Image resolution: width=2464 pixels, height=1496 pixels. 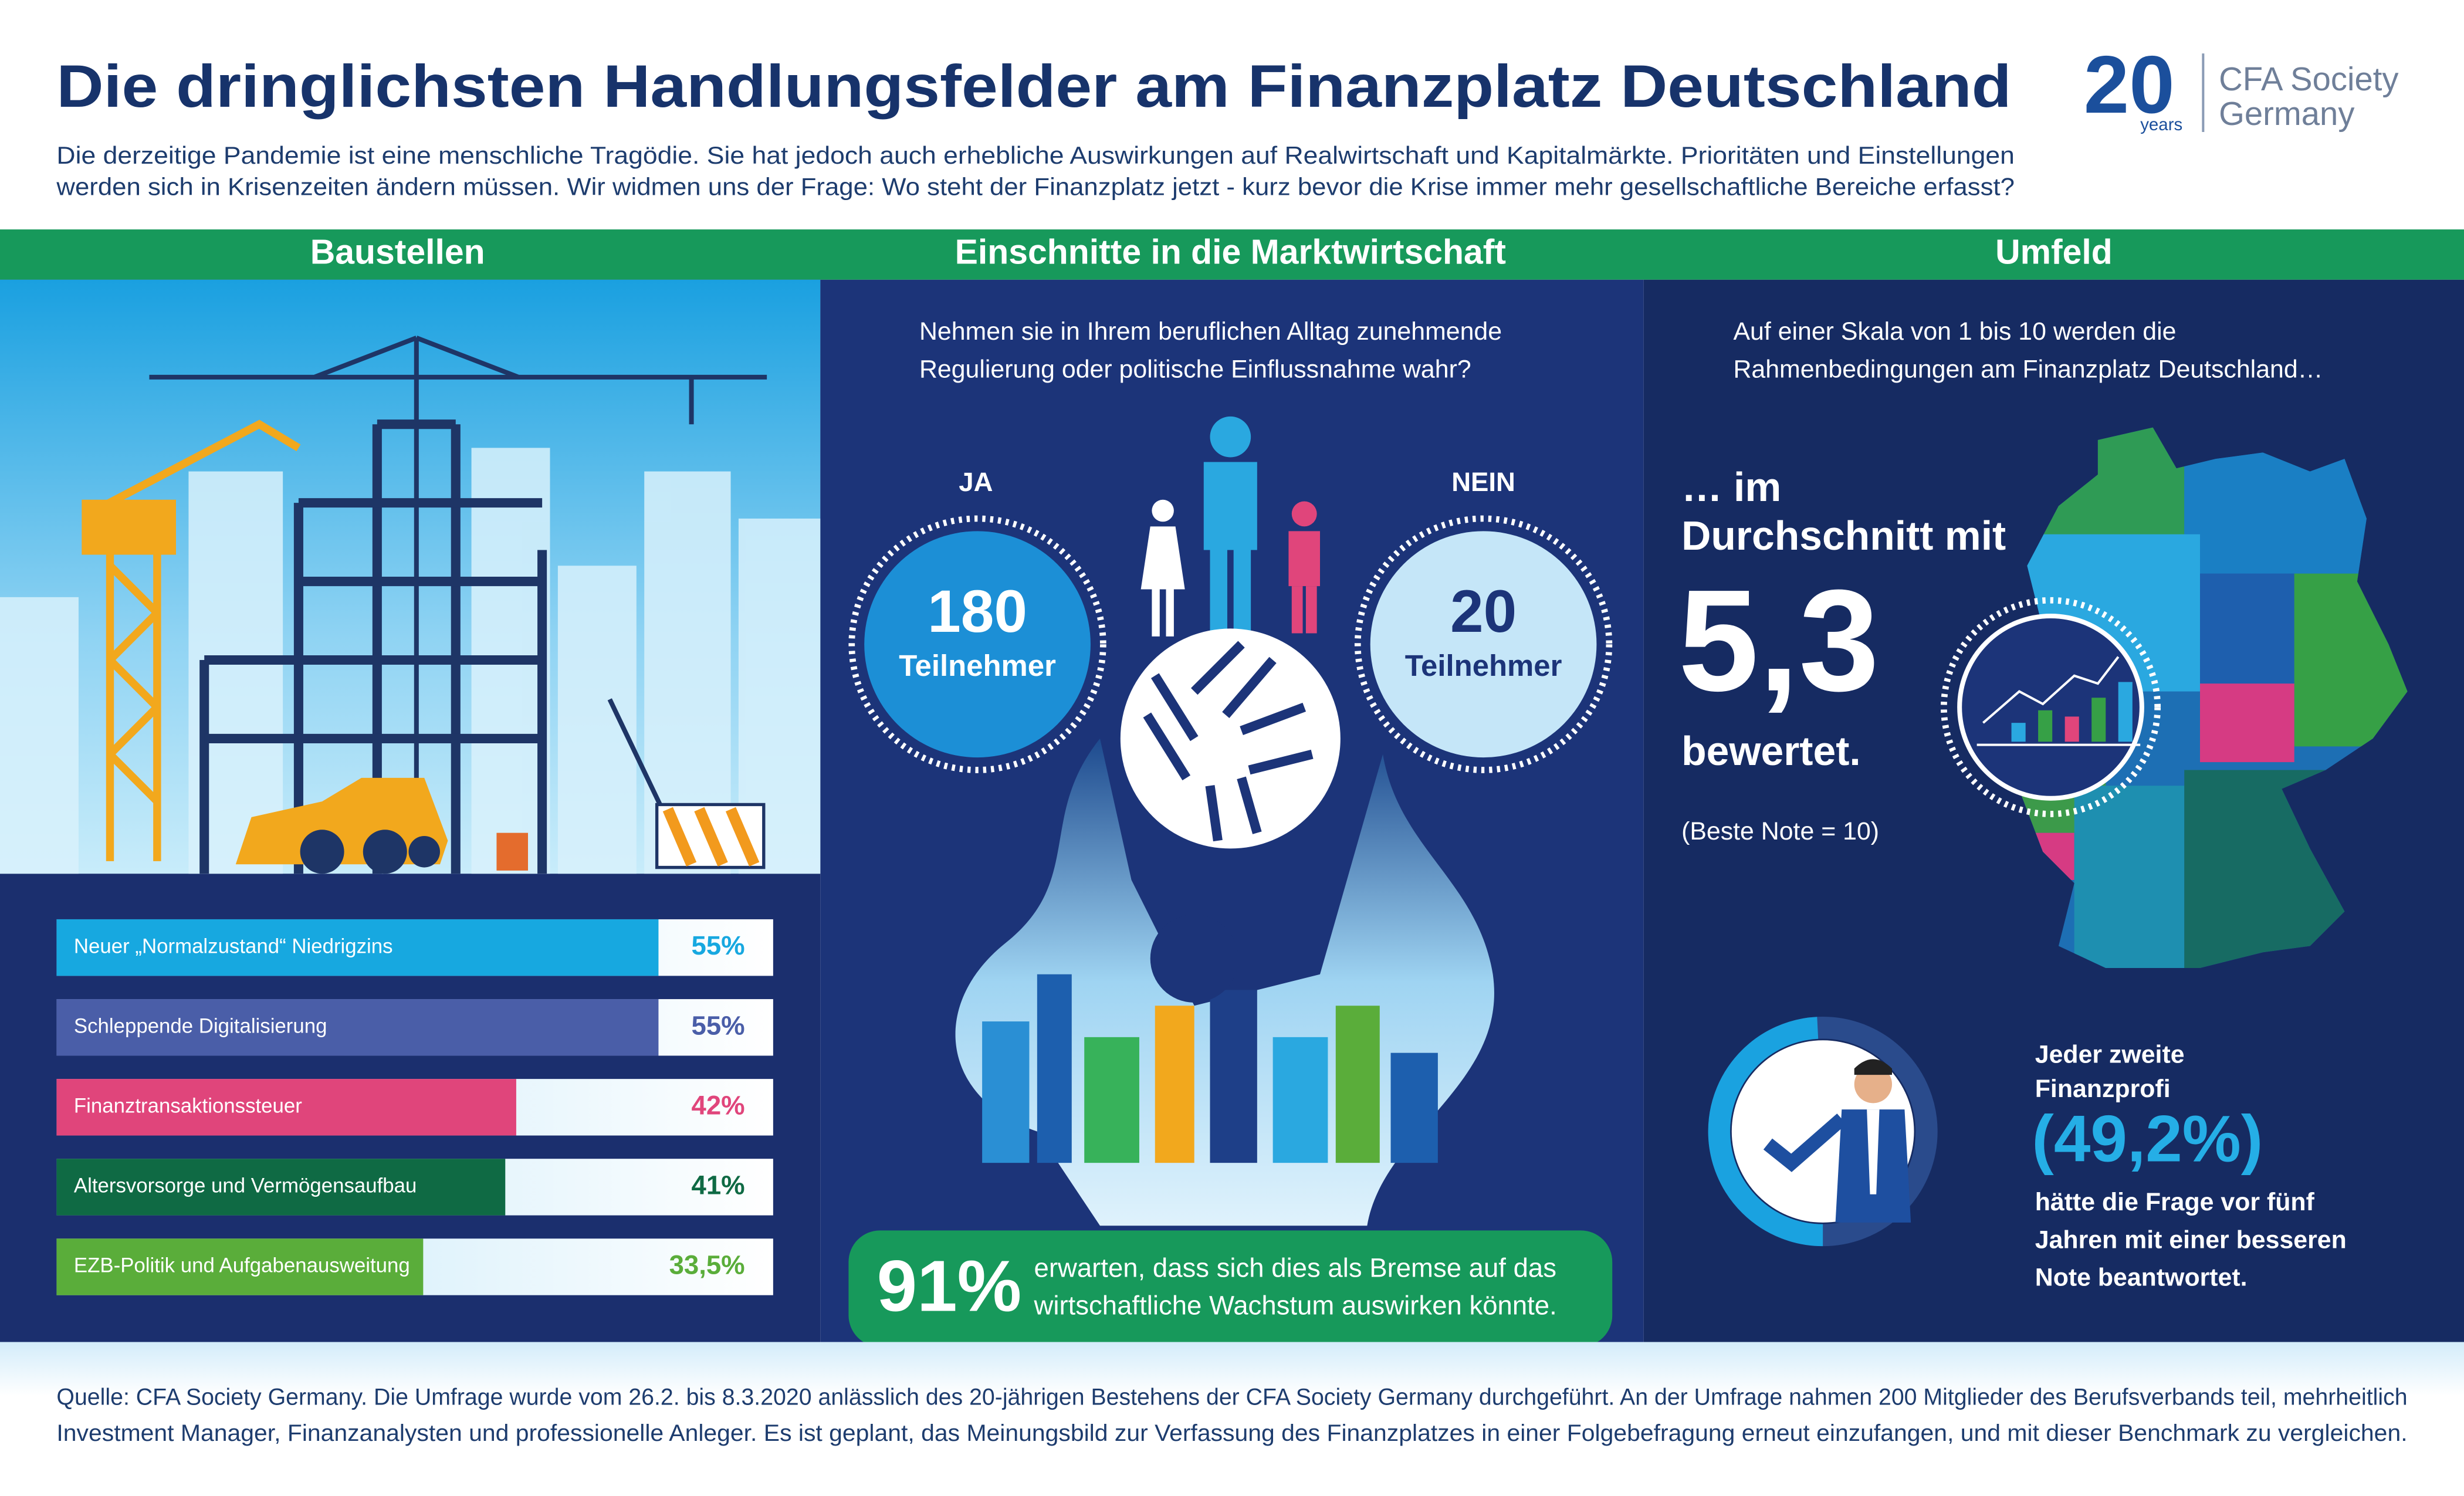 What do you see at coordinates (950, 1285) in the screenshot?
I see `highlight-value: 91%` at bounding box center [950, 1285].